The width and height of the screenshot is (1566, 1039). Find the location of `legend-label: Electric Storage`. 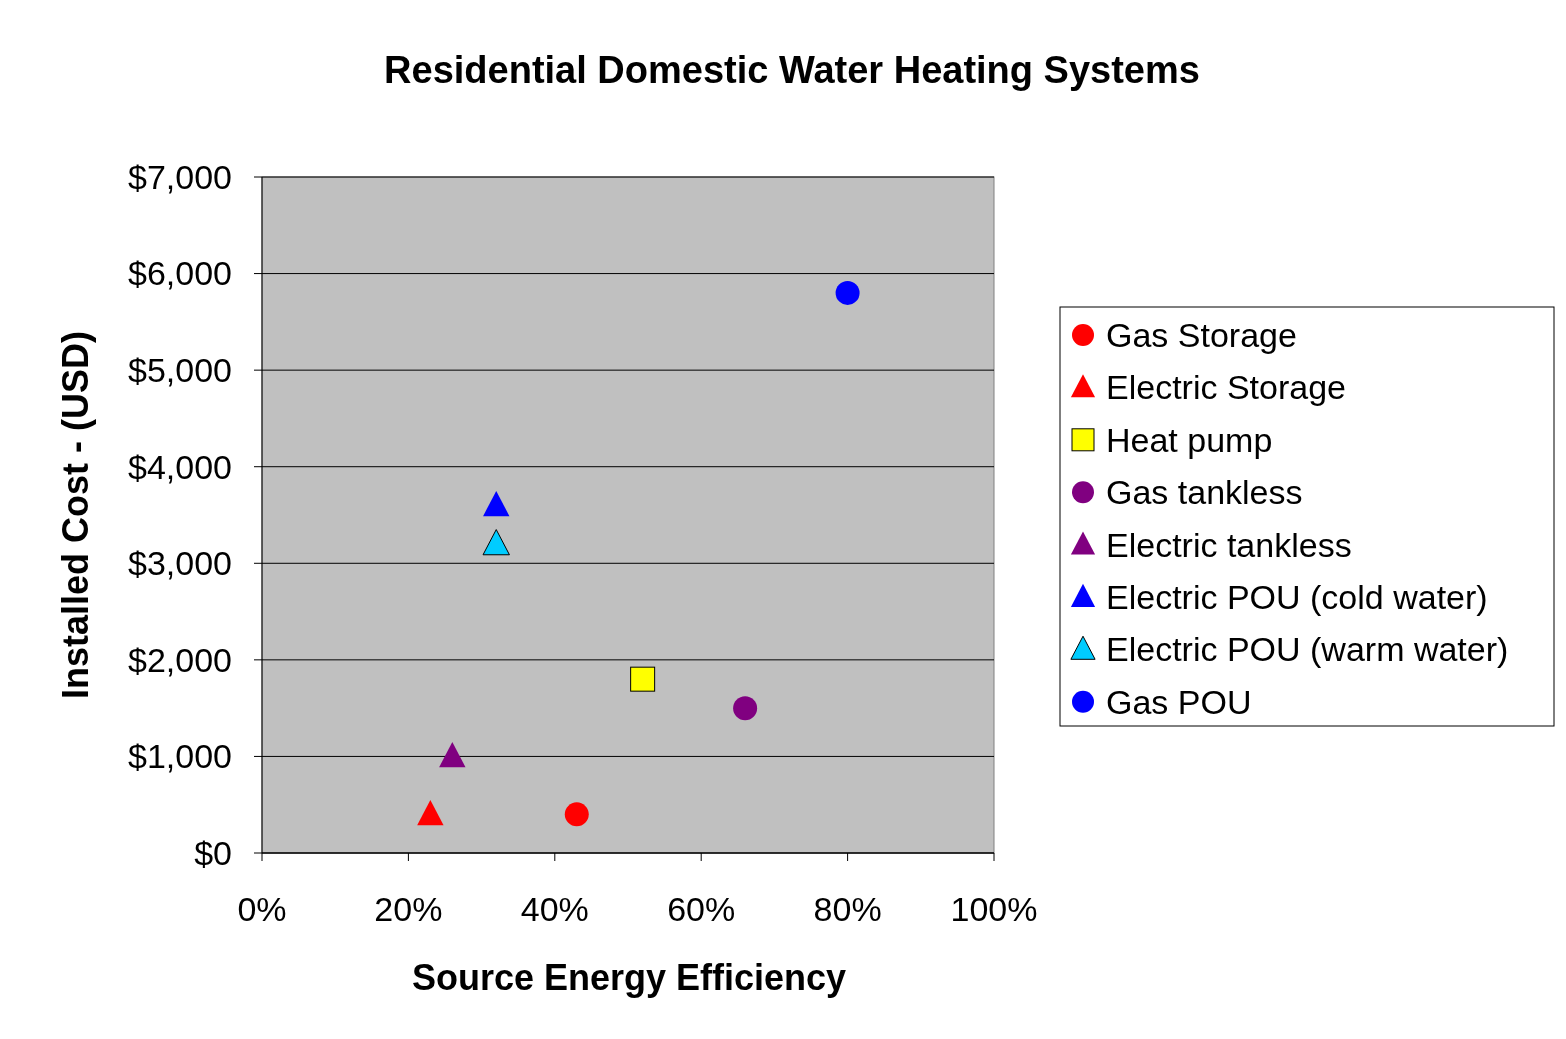

legend-label: Electric Storage is located at coordinates (1226, 387).